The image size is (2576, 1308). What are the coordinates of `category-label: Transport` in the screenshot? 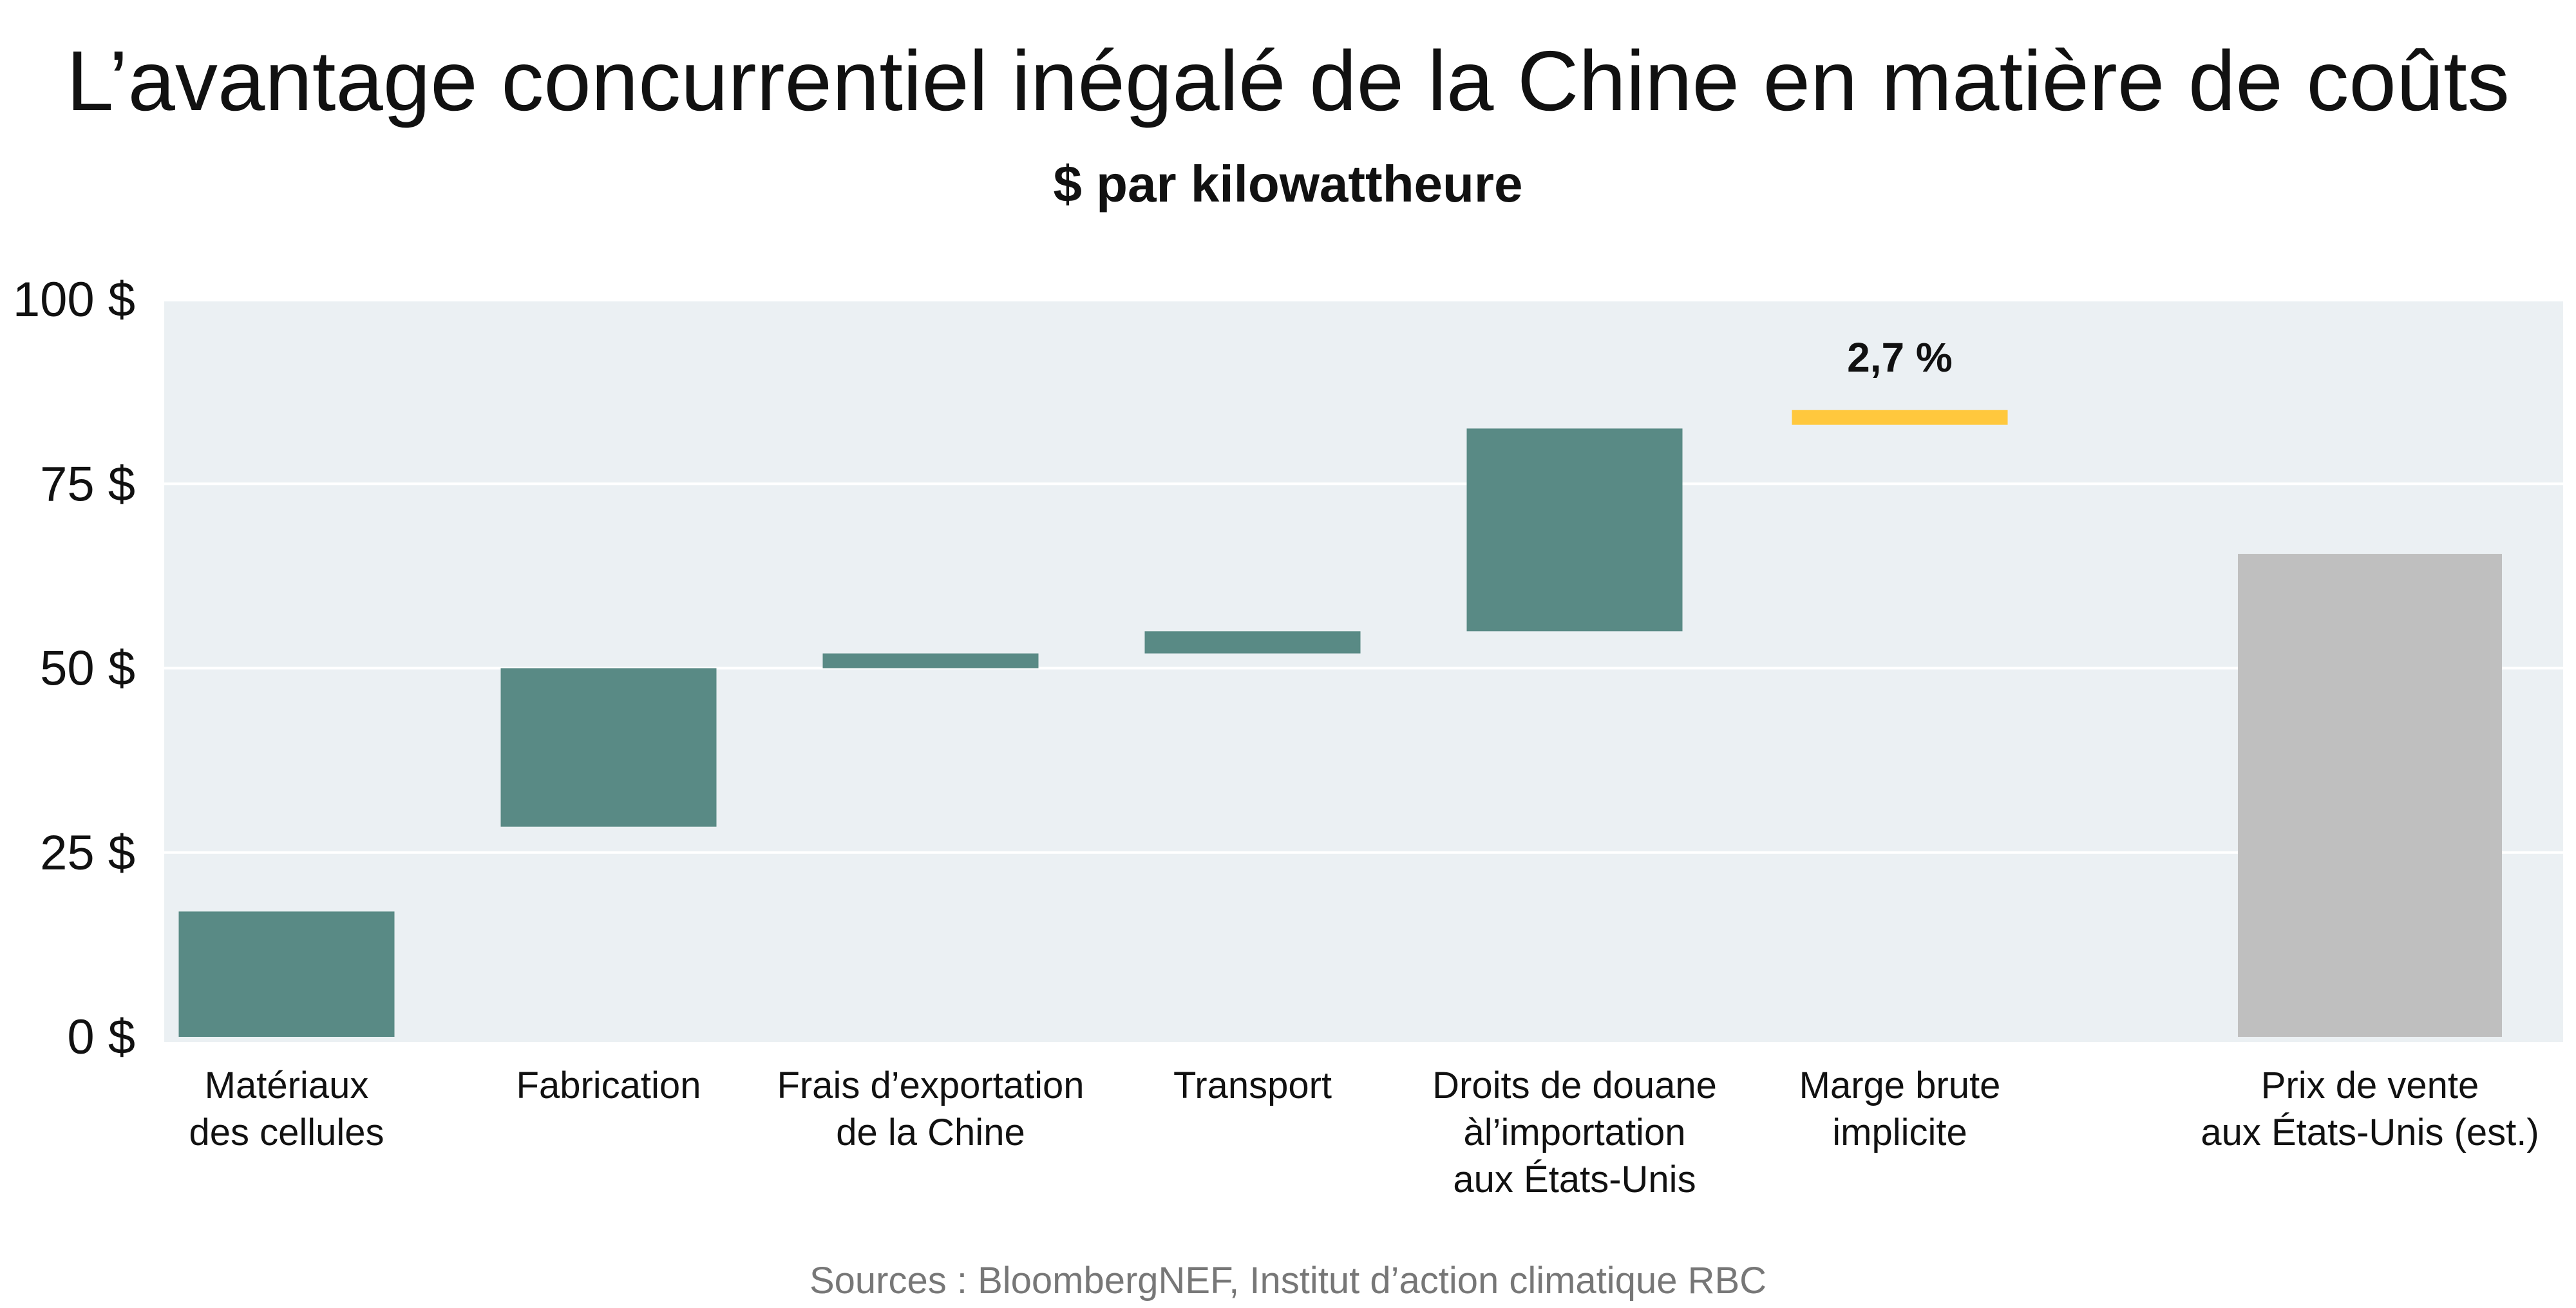 It's located at (1253, 1085).